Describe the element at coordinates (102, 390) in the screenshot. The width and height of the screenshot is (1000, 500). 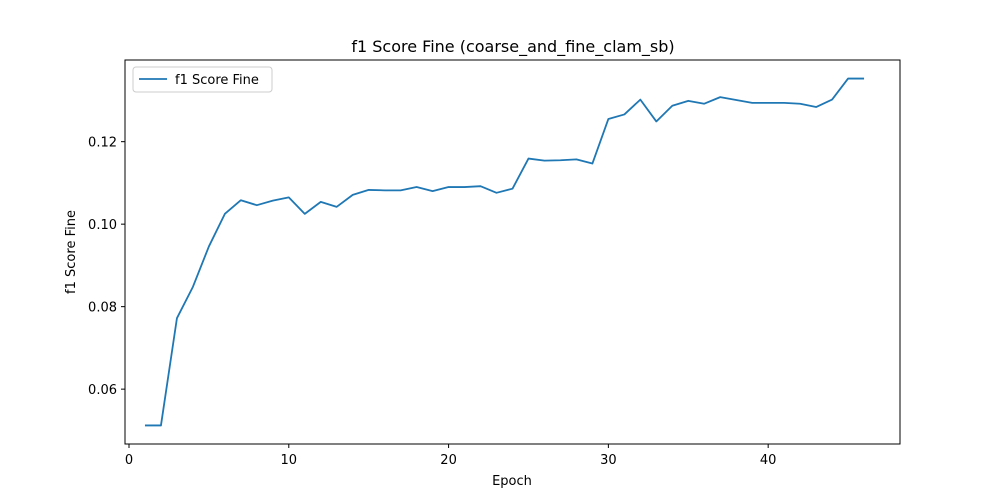
I see `y-tick-label: 0.06` at that location.